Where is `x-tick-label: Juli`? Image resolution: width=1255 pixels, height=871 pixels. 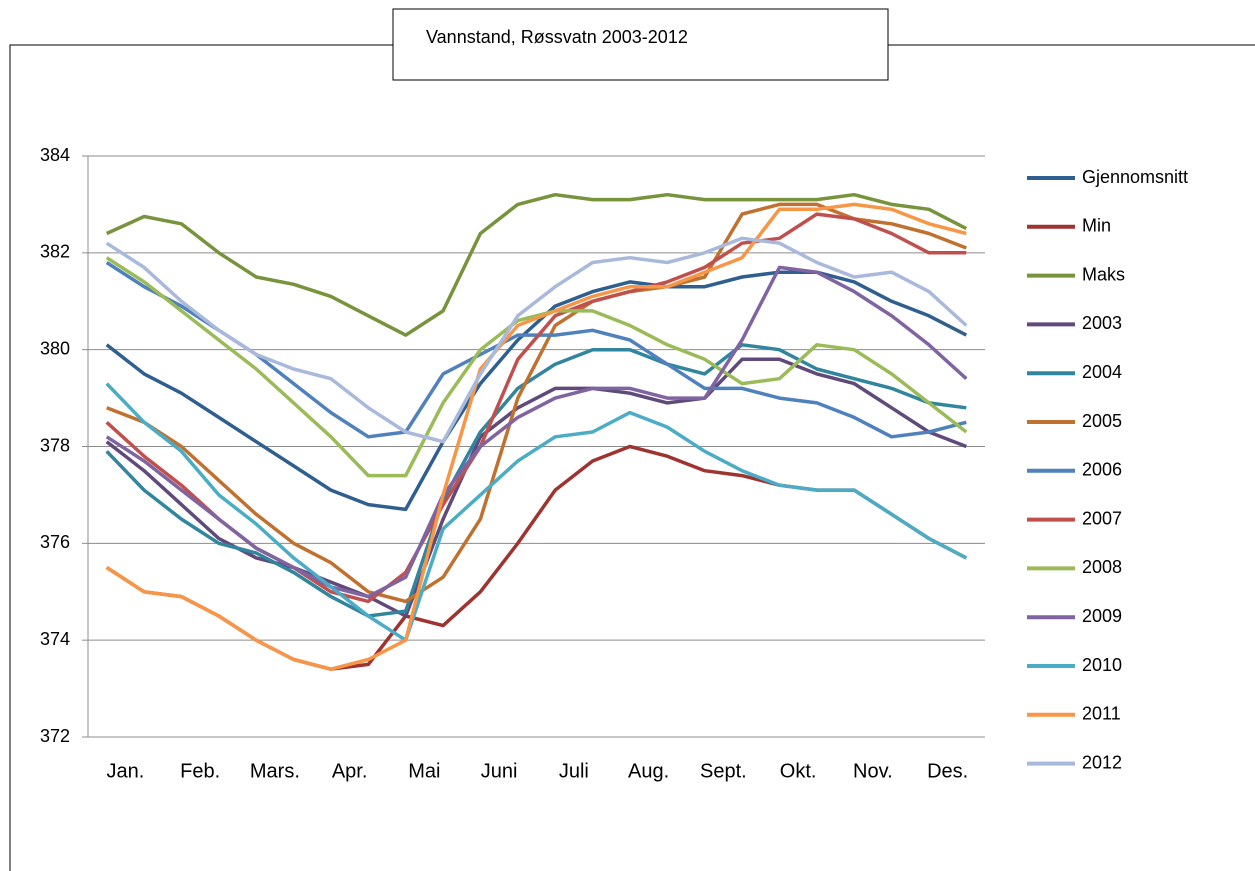 x-tick-label: Juli is located at coordinates (574, 771).